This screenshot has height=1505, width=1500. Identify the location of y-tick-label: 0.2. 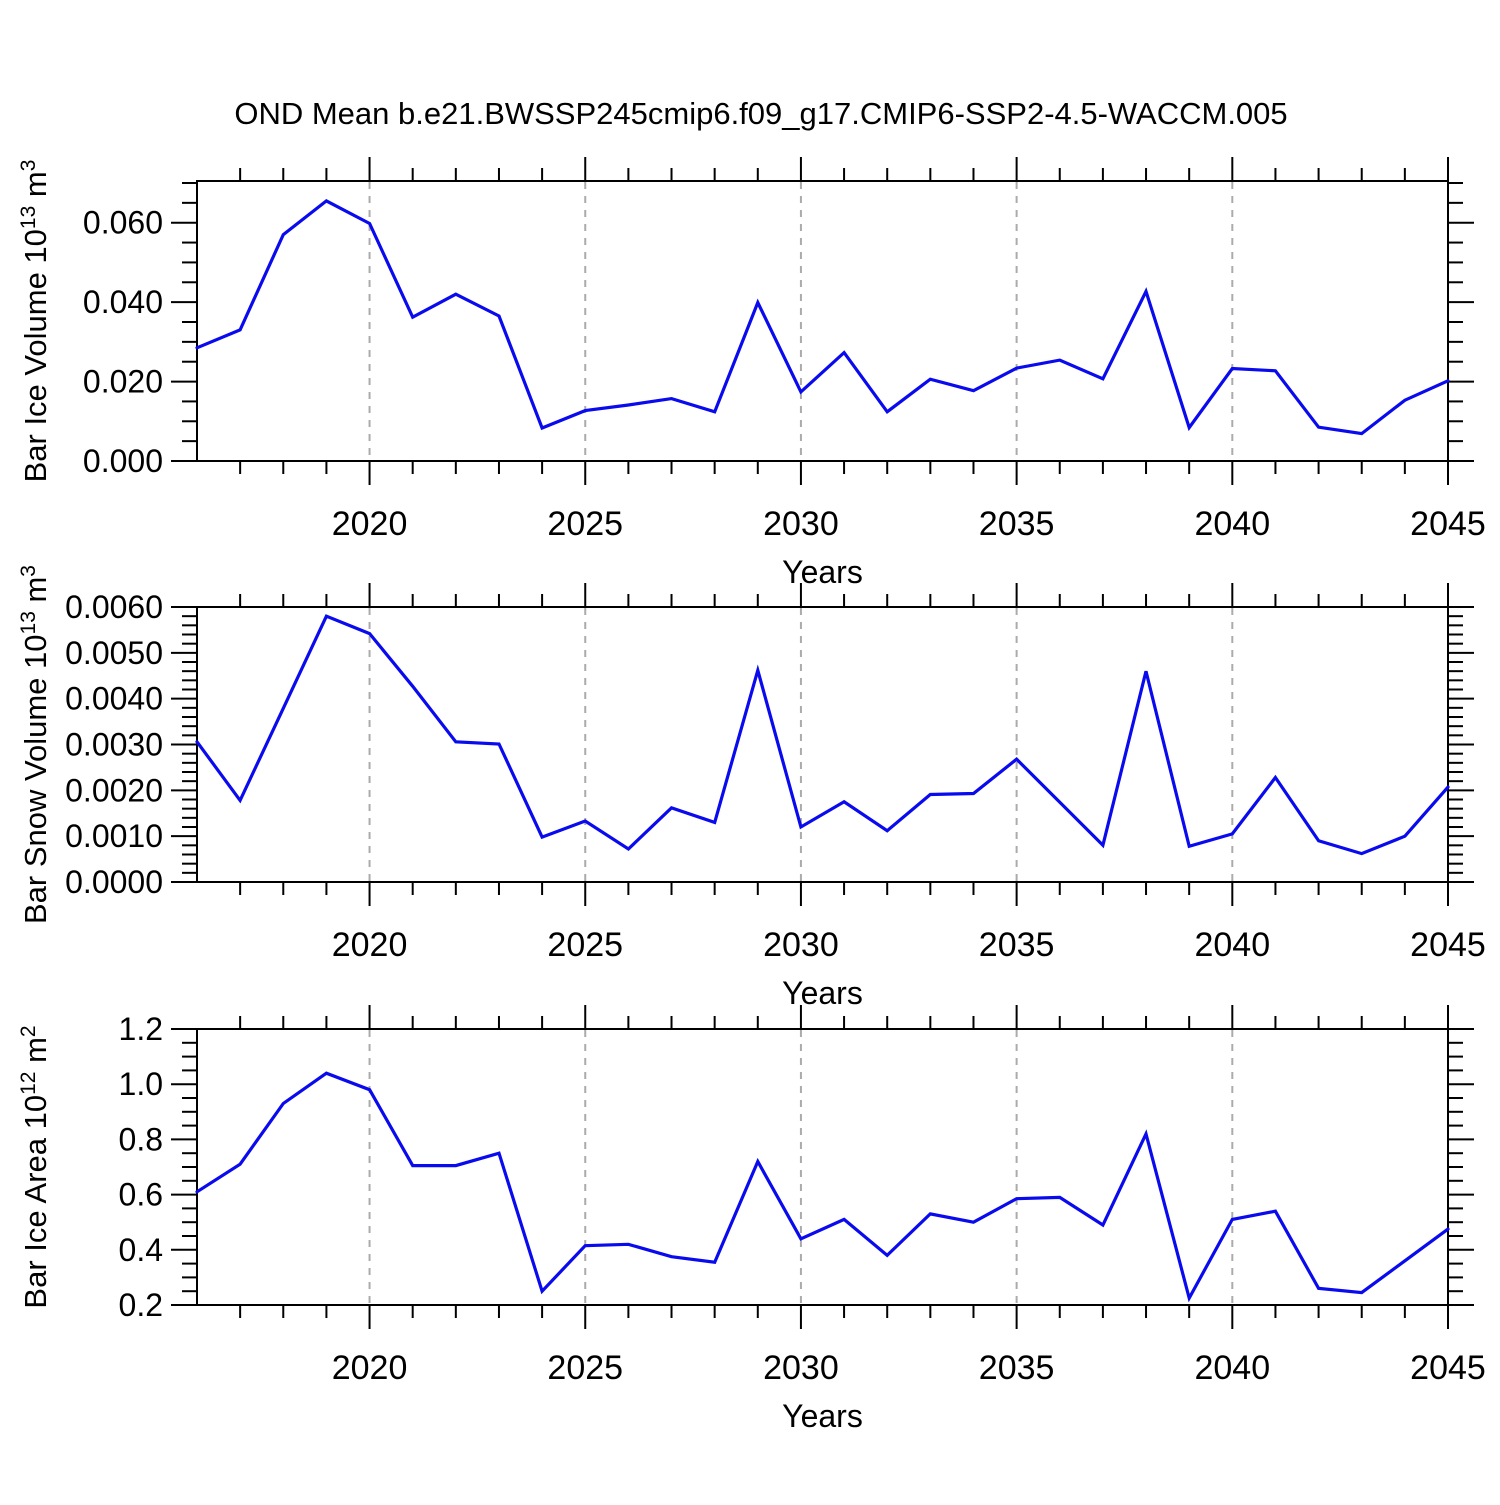
(141, 1305).